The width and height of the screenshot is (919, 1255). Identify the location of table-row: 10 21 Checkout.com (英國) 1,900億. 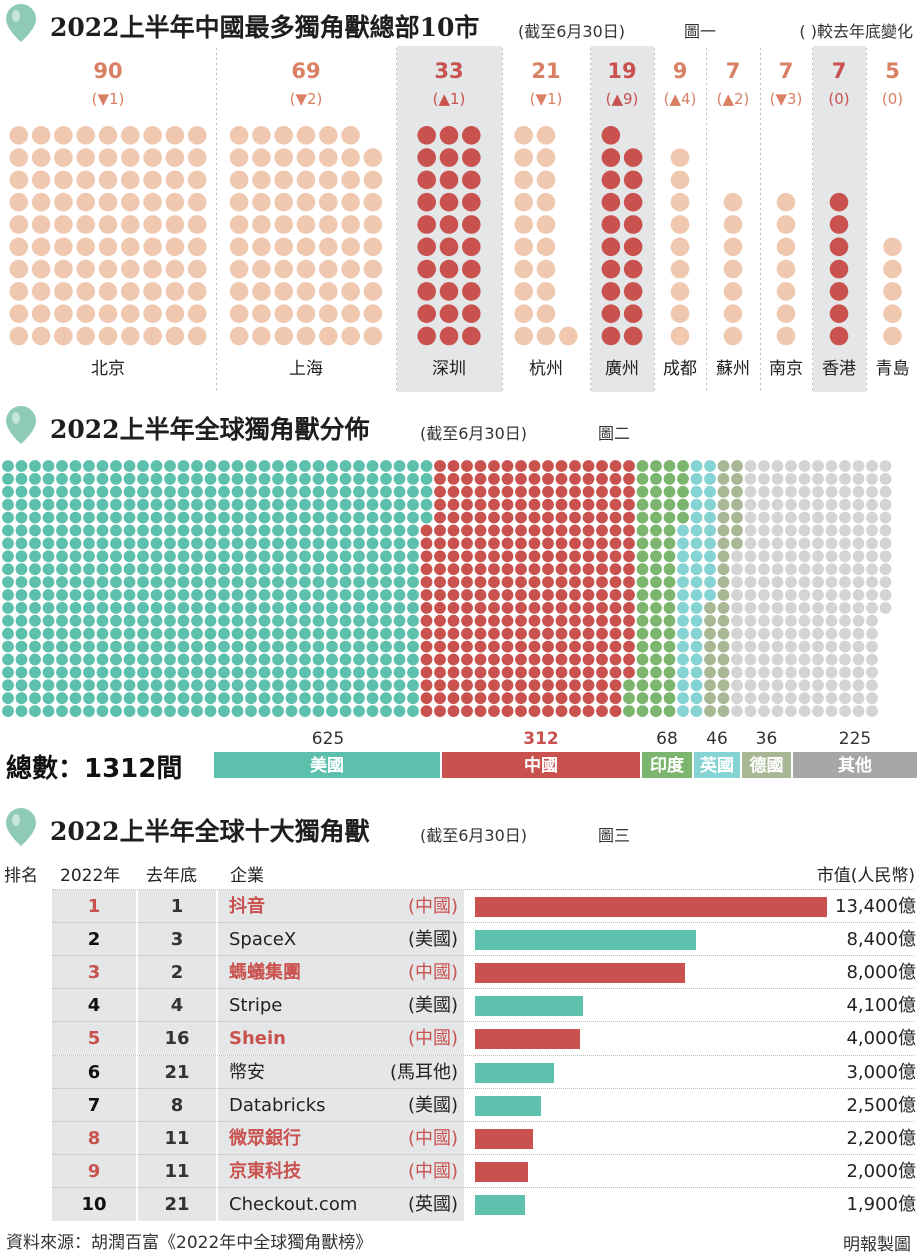
(459, 1204).